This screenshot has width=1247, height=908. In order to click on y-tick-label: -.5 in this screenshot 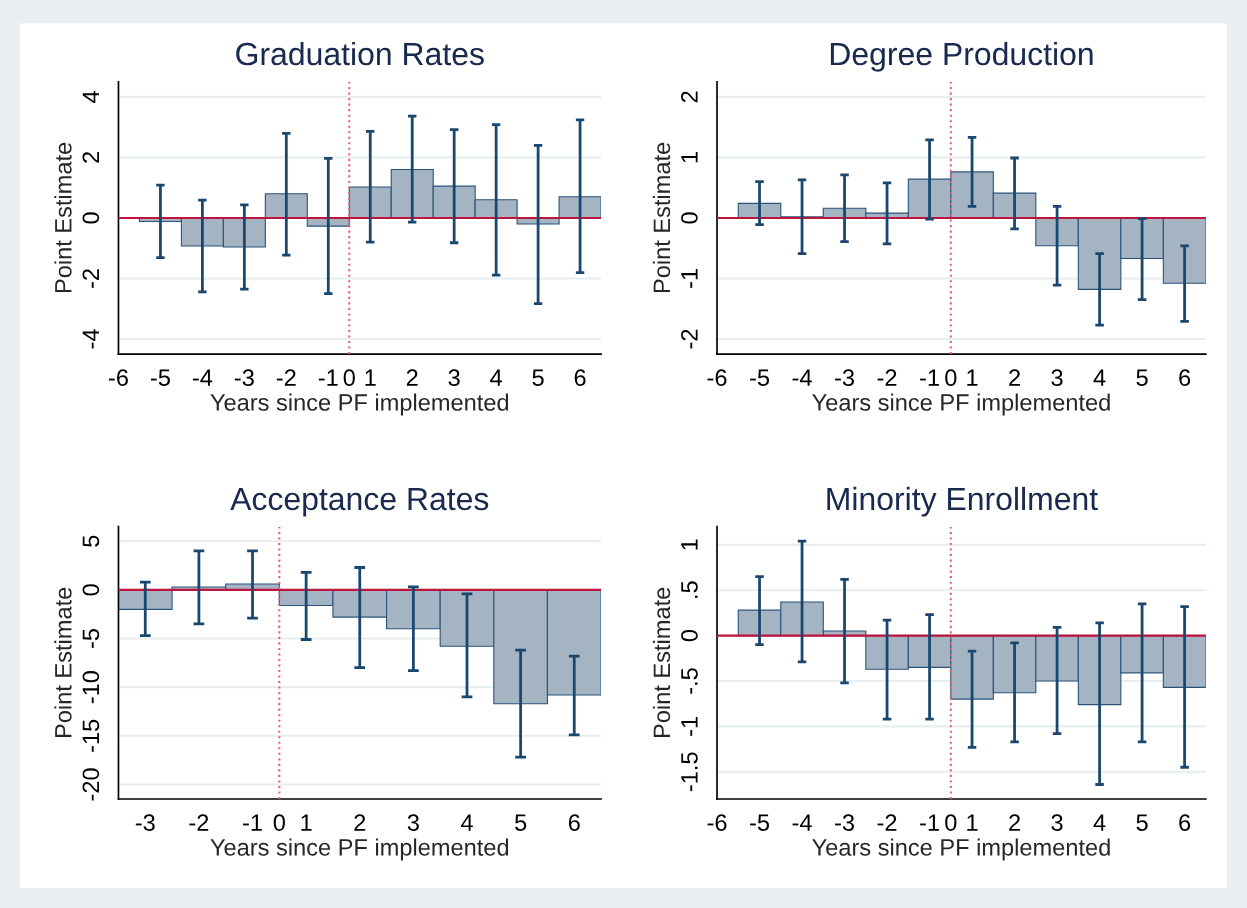, I will do `click(689, 681)`.